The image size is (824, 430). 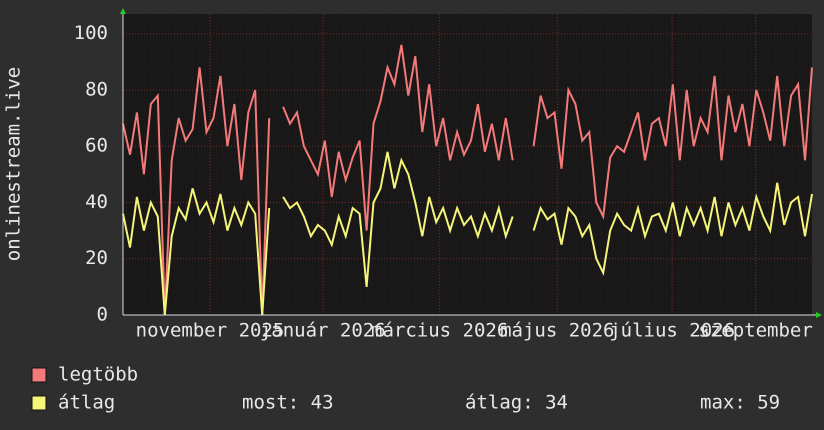 I want to click on x-tick-label: július 2026, so click(x=672, y=331).